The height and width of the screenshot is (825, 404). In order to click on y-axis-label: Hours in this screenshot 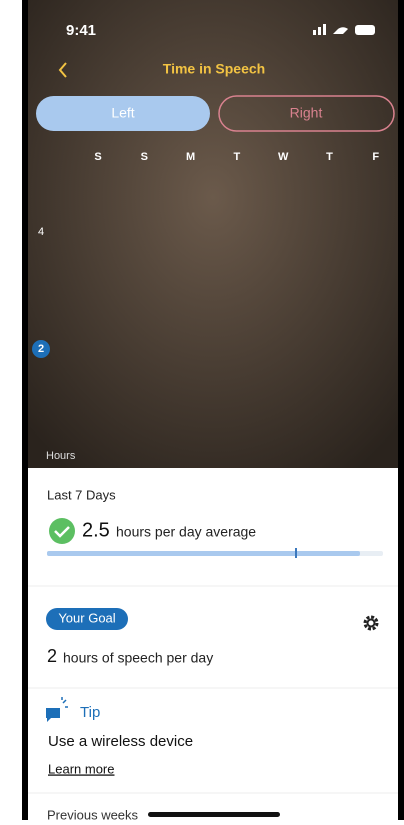, I will do `click(61, 456)`.